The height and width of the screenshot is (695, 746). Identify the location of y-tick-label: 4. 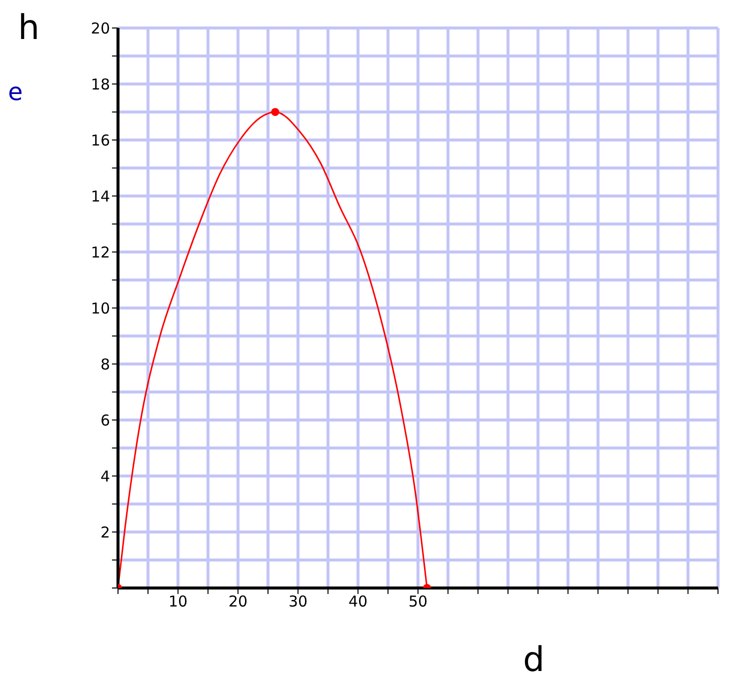
(105, 476).